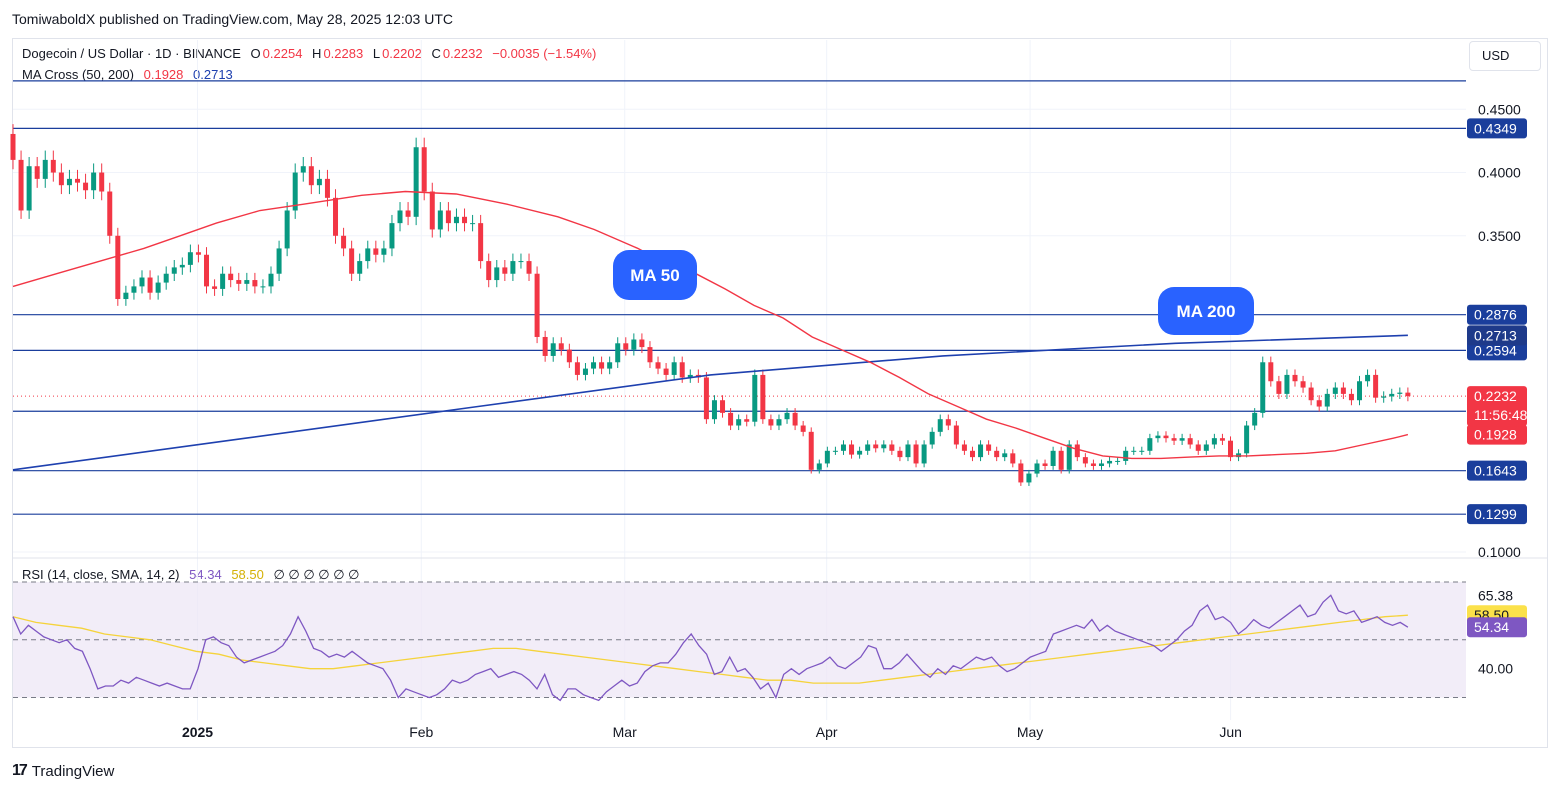 The width and height of the screenshot is (1561, 793). I want to click on rsi-value: 54.34, so click(205, 574).